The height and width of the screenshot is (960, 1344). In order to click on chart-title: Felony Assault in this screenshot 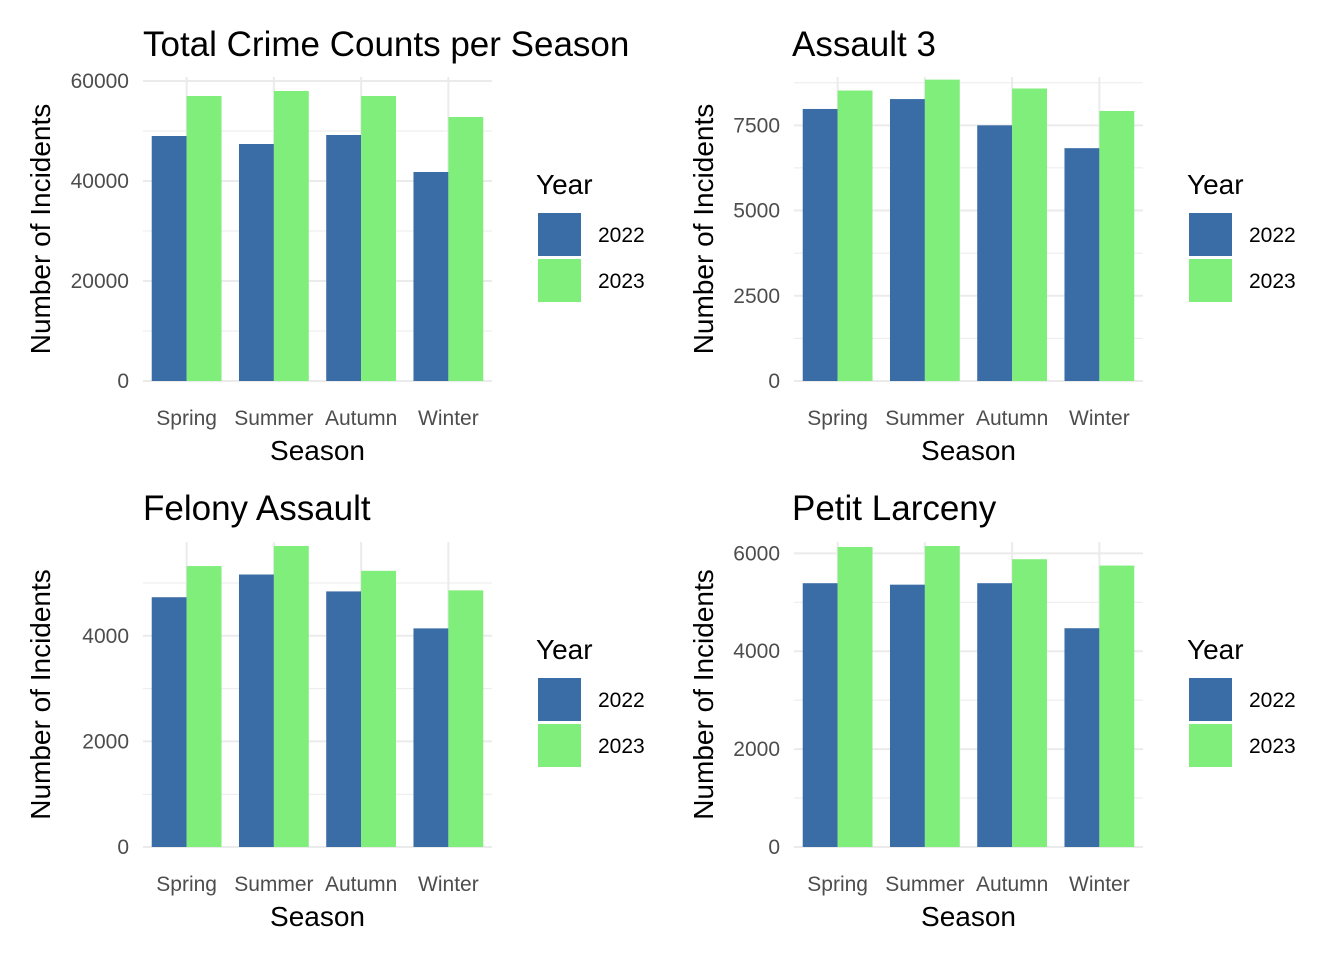, I will do `click(257, 508)`.